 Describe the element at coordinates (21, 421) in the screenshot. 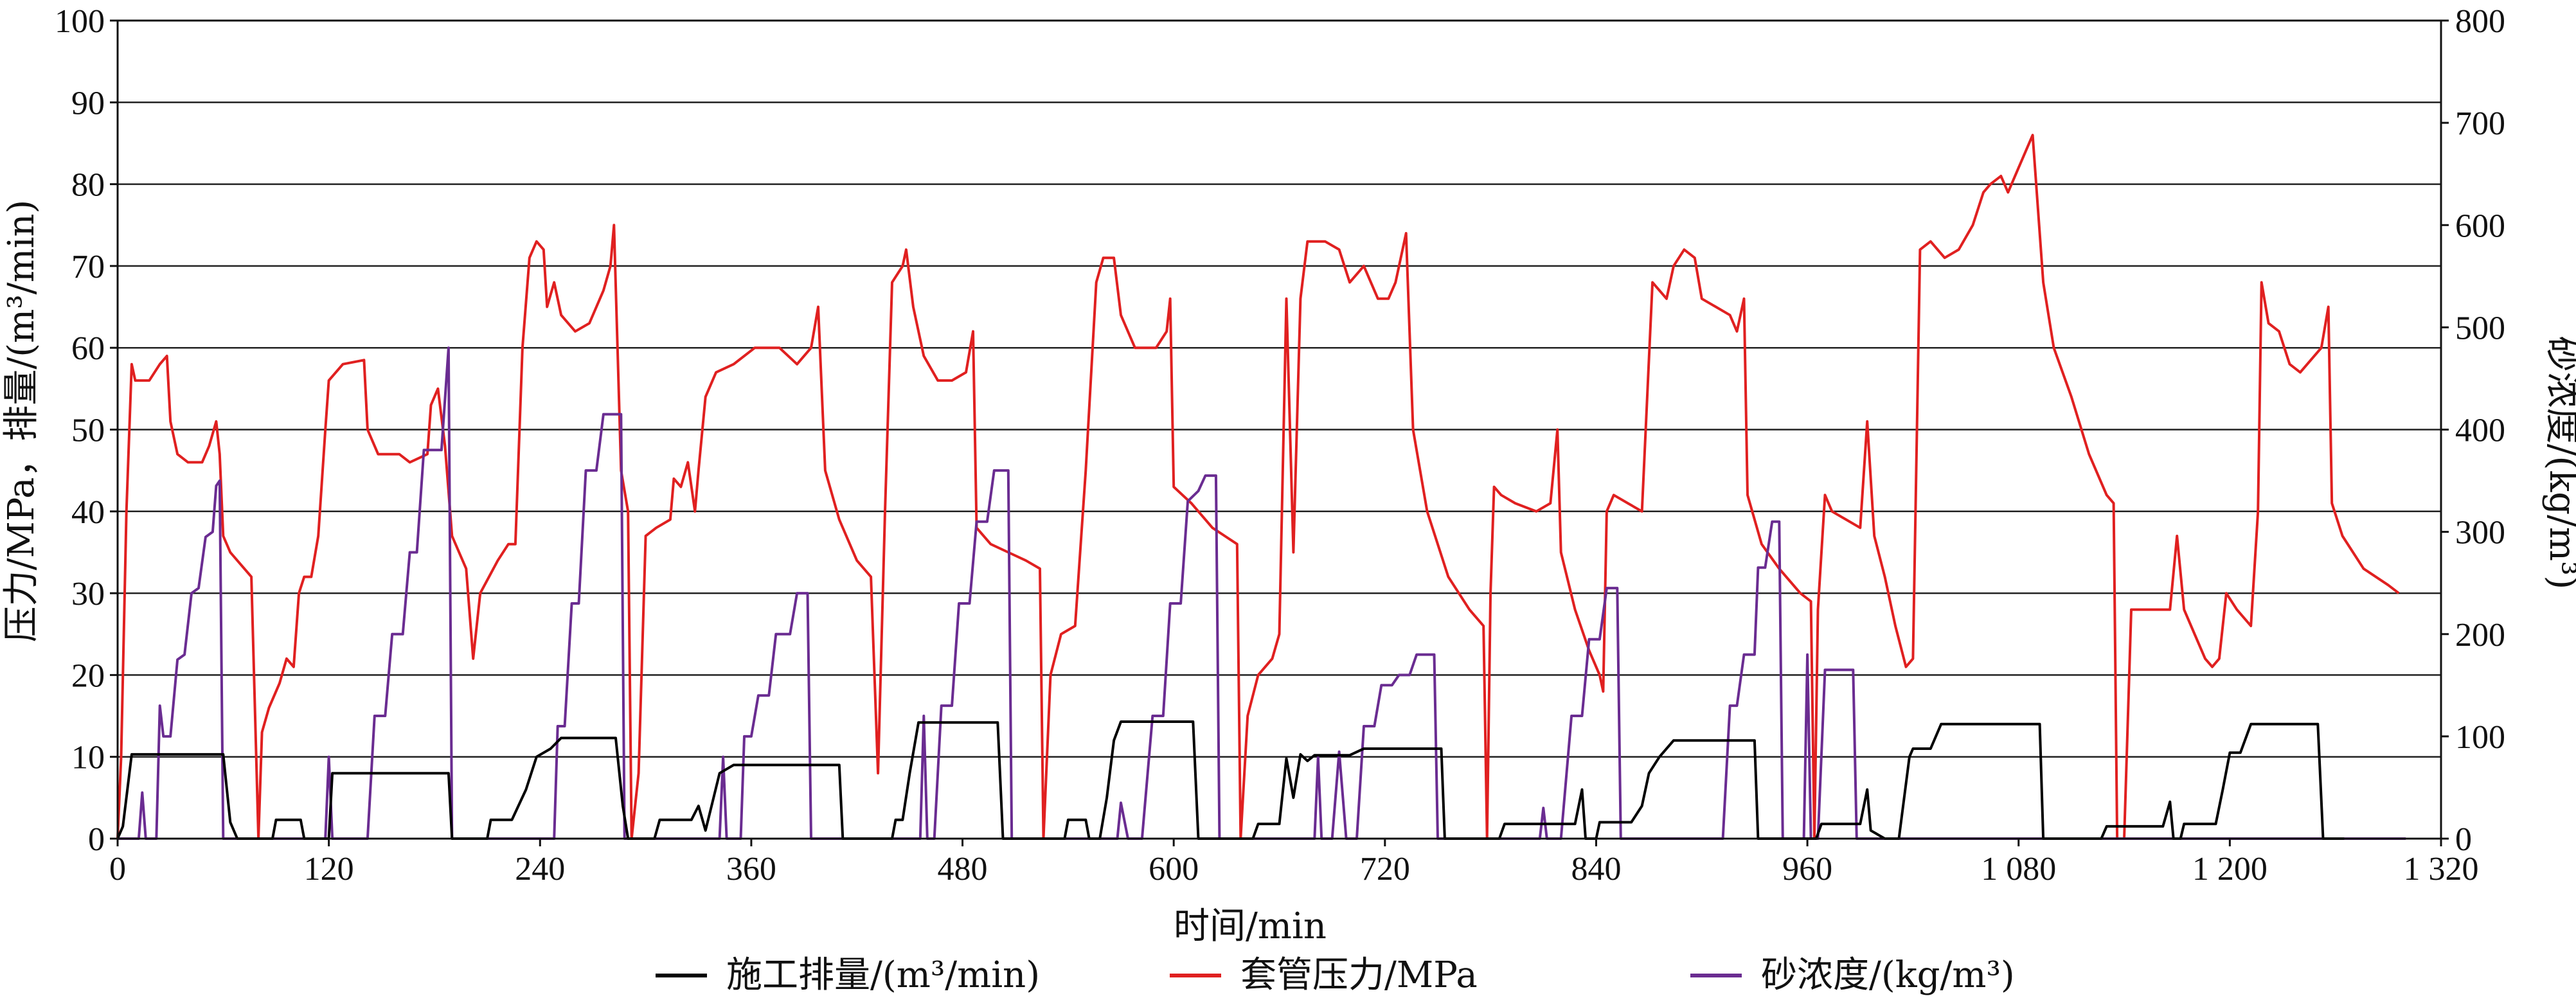

I see `y-left-axis-title: 压力/MPa，排量/(m³/min)` at that location.